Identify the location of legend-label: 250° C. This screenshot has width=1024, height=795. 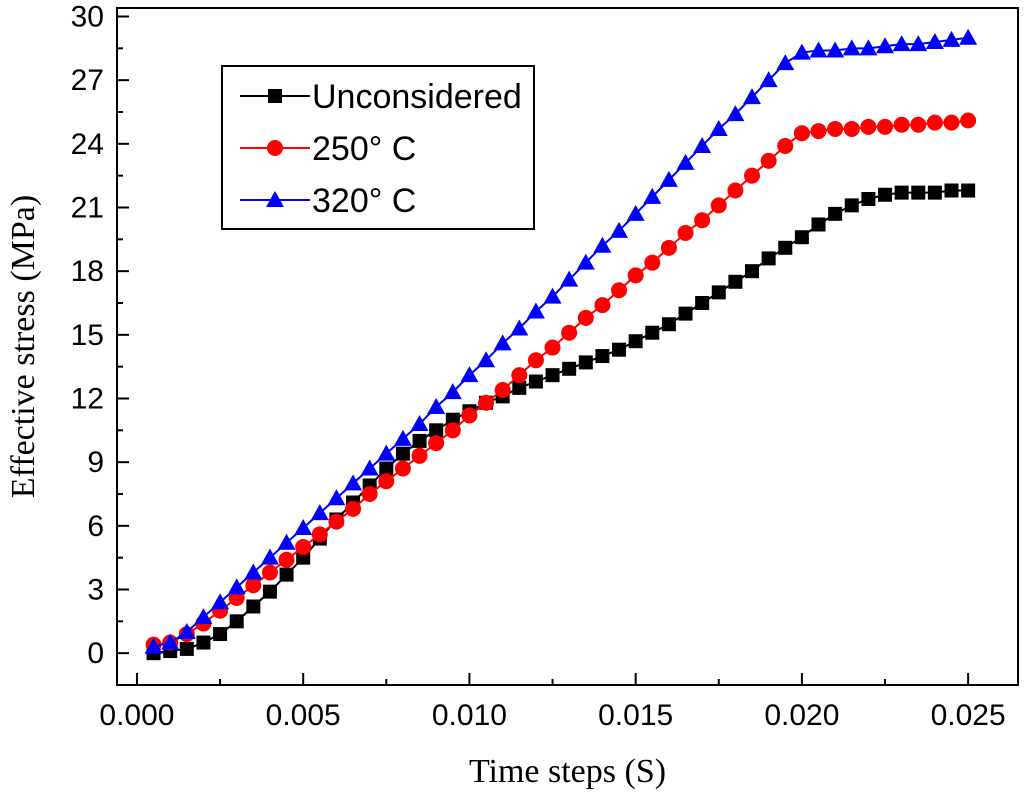
(364, 149).